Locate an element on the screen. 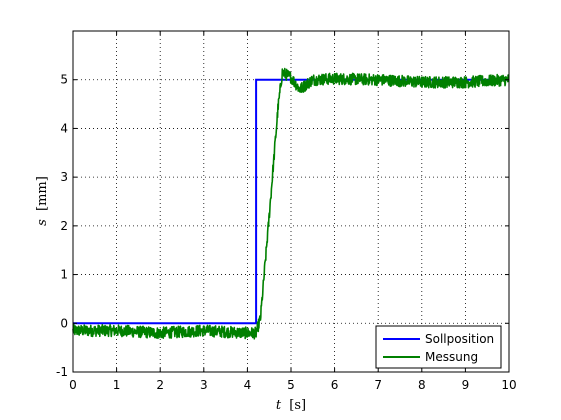  x-axis-label: t [s] is located at coordinates (291, 405).